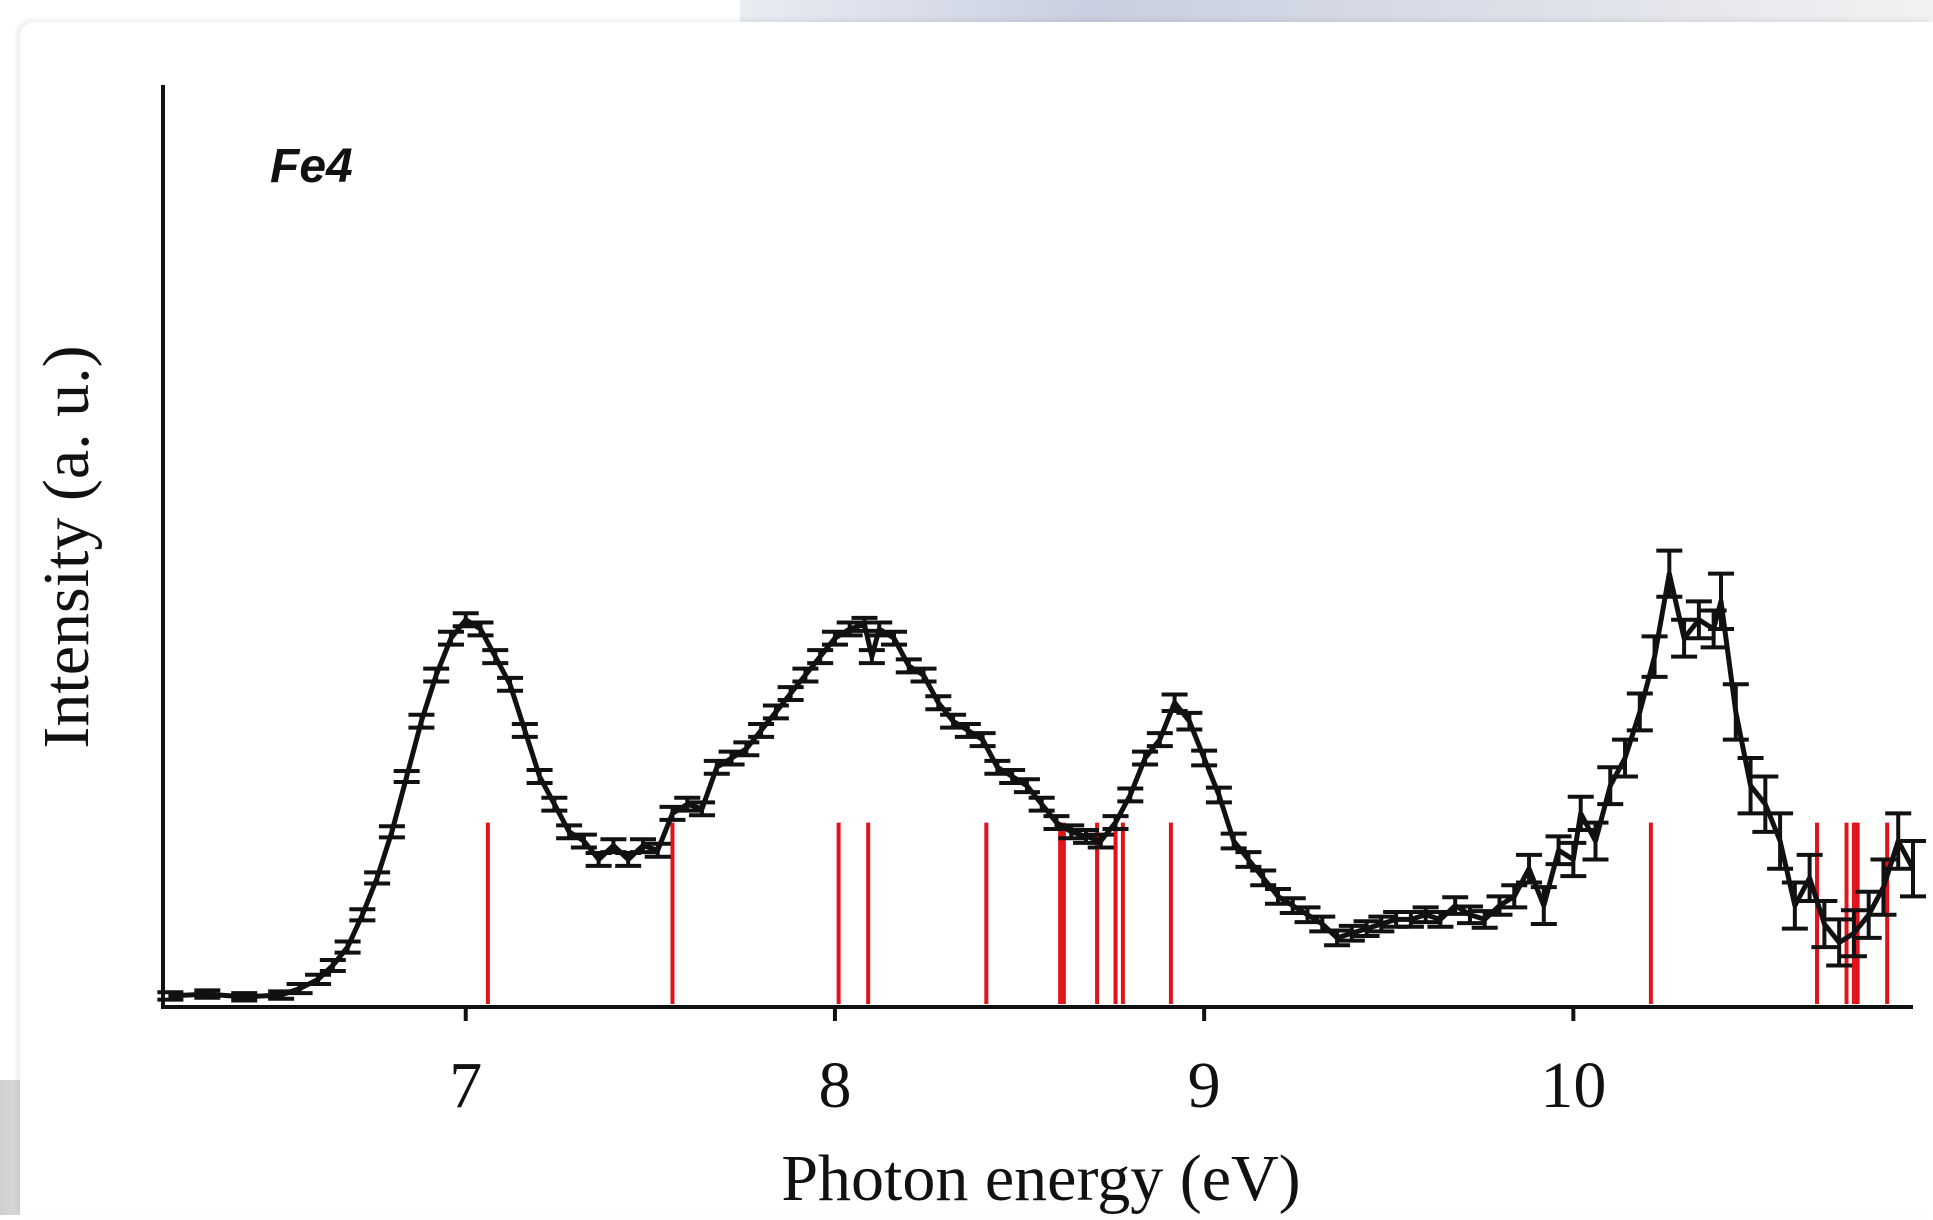 Image resolution: width=1933 pixels, height=1220 pixels. Describe the element at coordinates (311, 166) in the screenshot. I see `panel-label: Fe4` at that location.